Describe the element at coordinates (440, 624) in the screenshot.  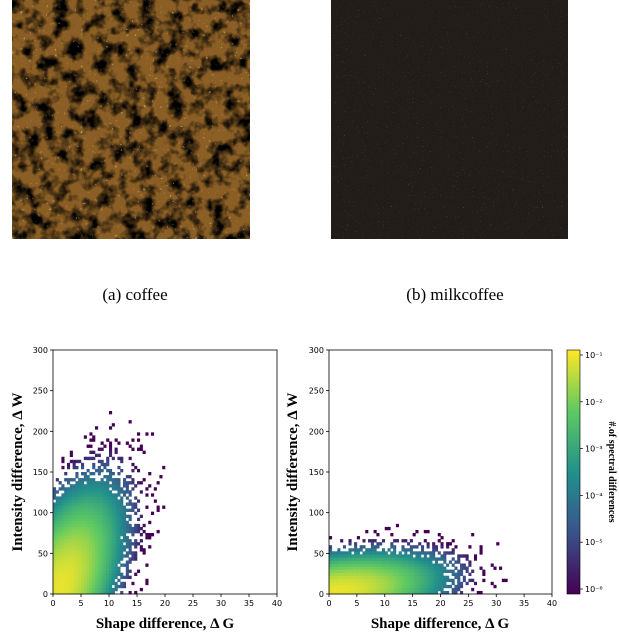
I see `x-axis-title-milkcoffee: Shape difference, Δ G` at that location.